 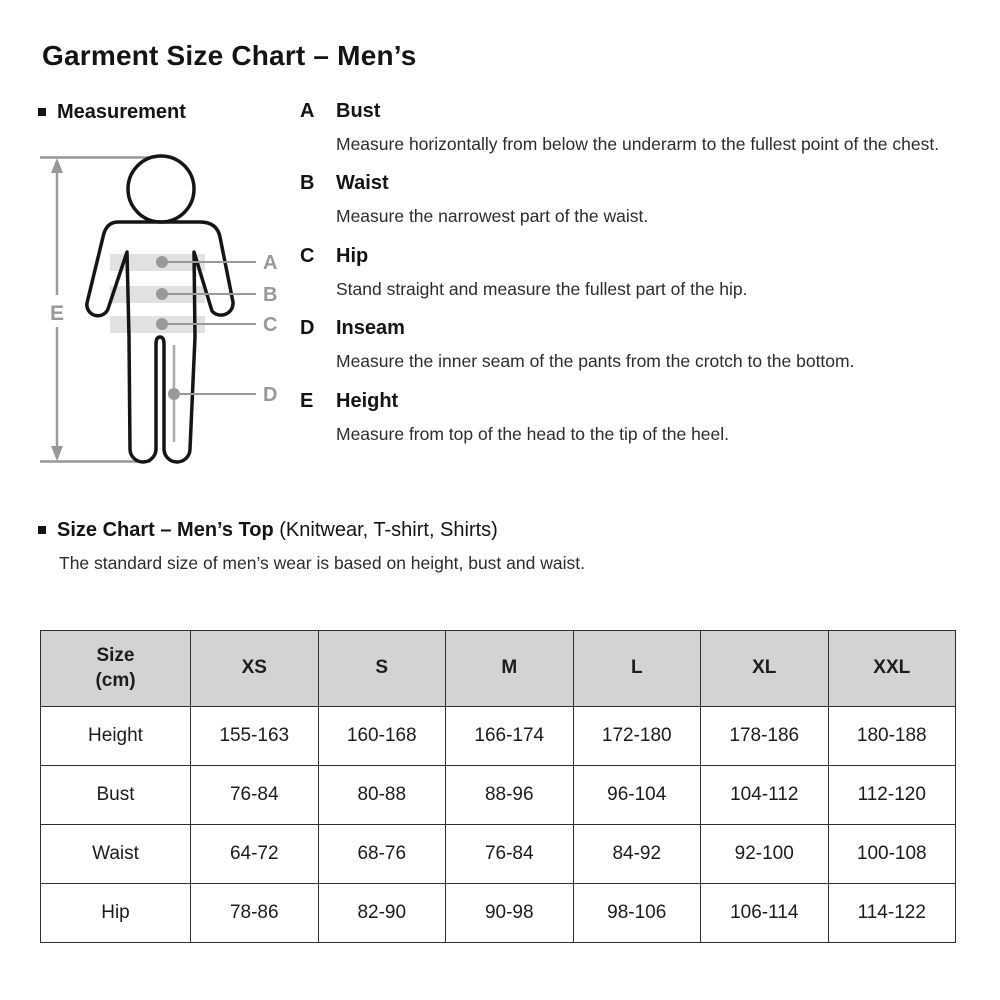 I want to click on definition-letter: E, so click(x=307, y=400).